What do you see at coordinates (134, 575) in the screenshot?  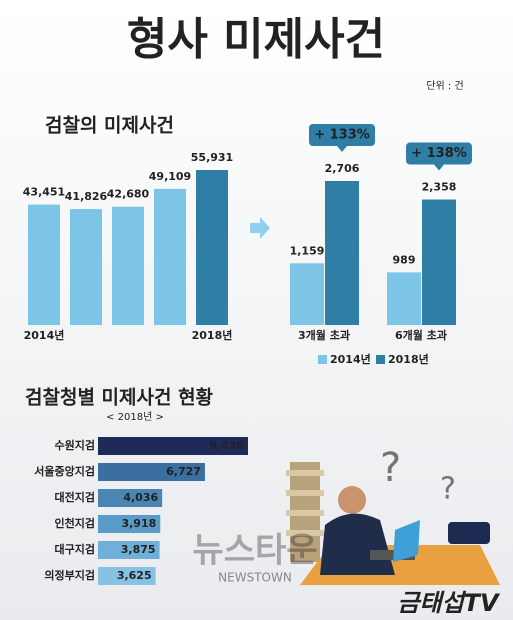 I see `value-label: 3,625` at bounding box center [134, 575].